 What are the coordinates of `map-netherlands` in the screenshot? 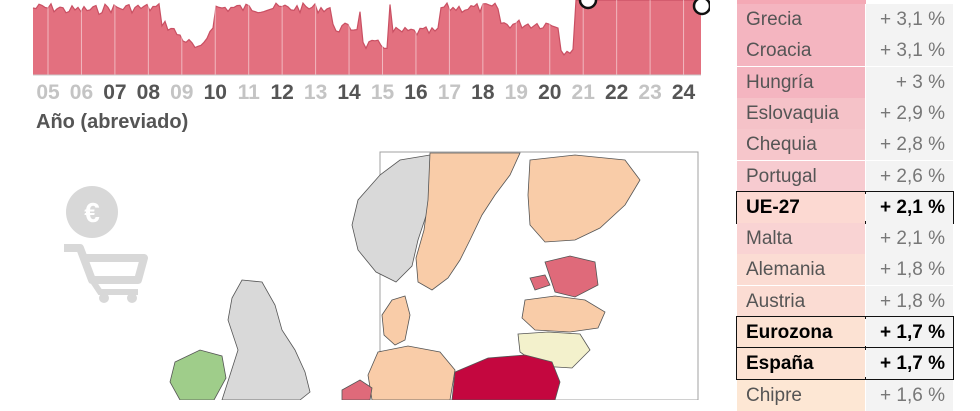 It's located at (357, 389).